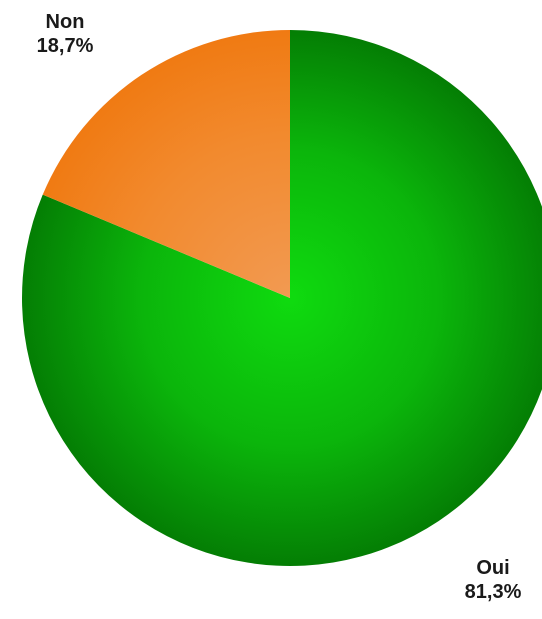 The image size is (542, 619). Describe the element at coordinates (65, 46) in the screenshot. I see `slice-value-non: 18,7%` at that location.